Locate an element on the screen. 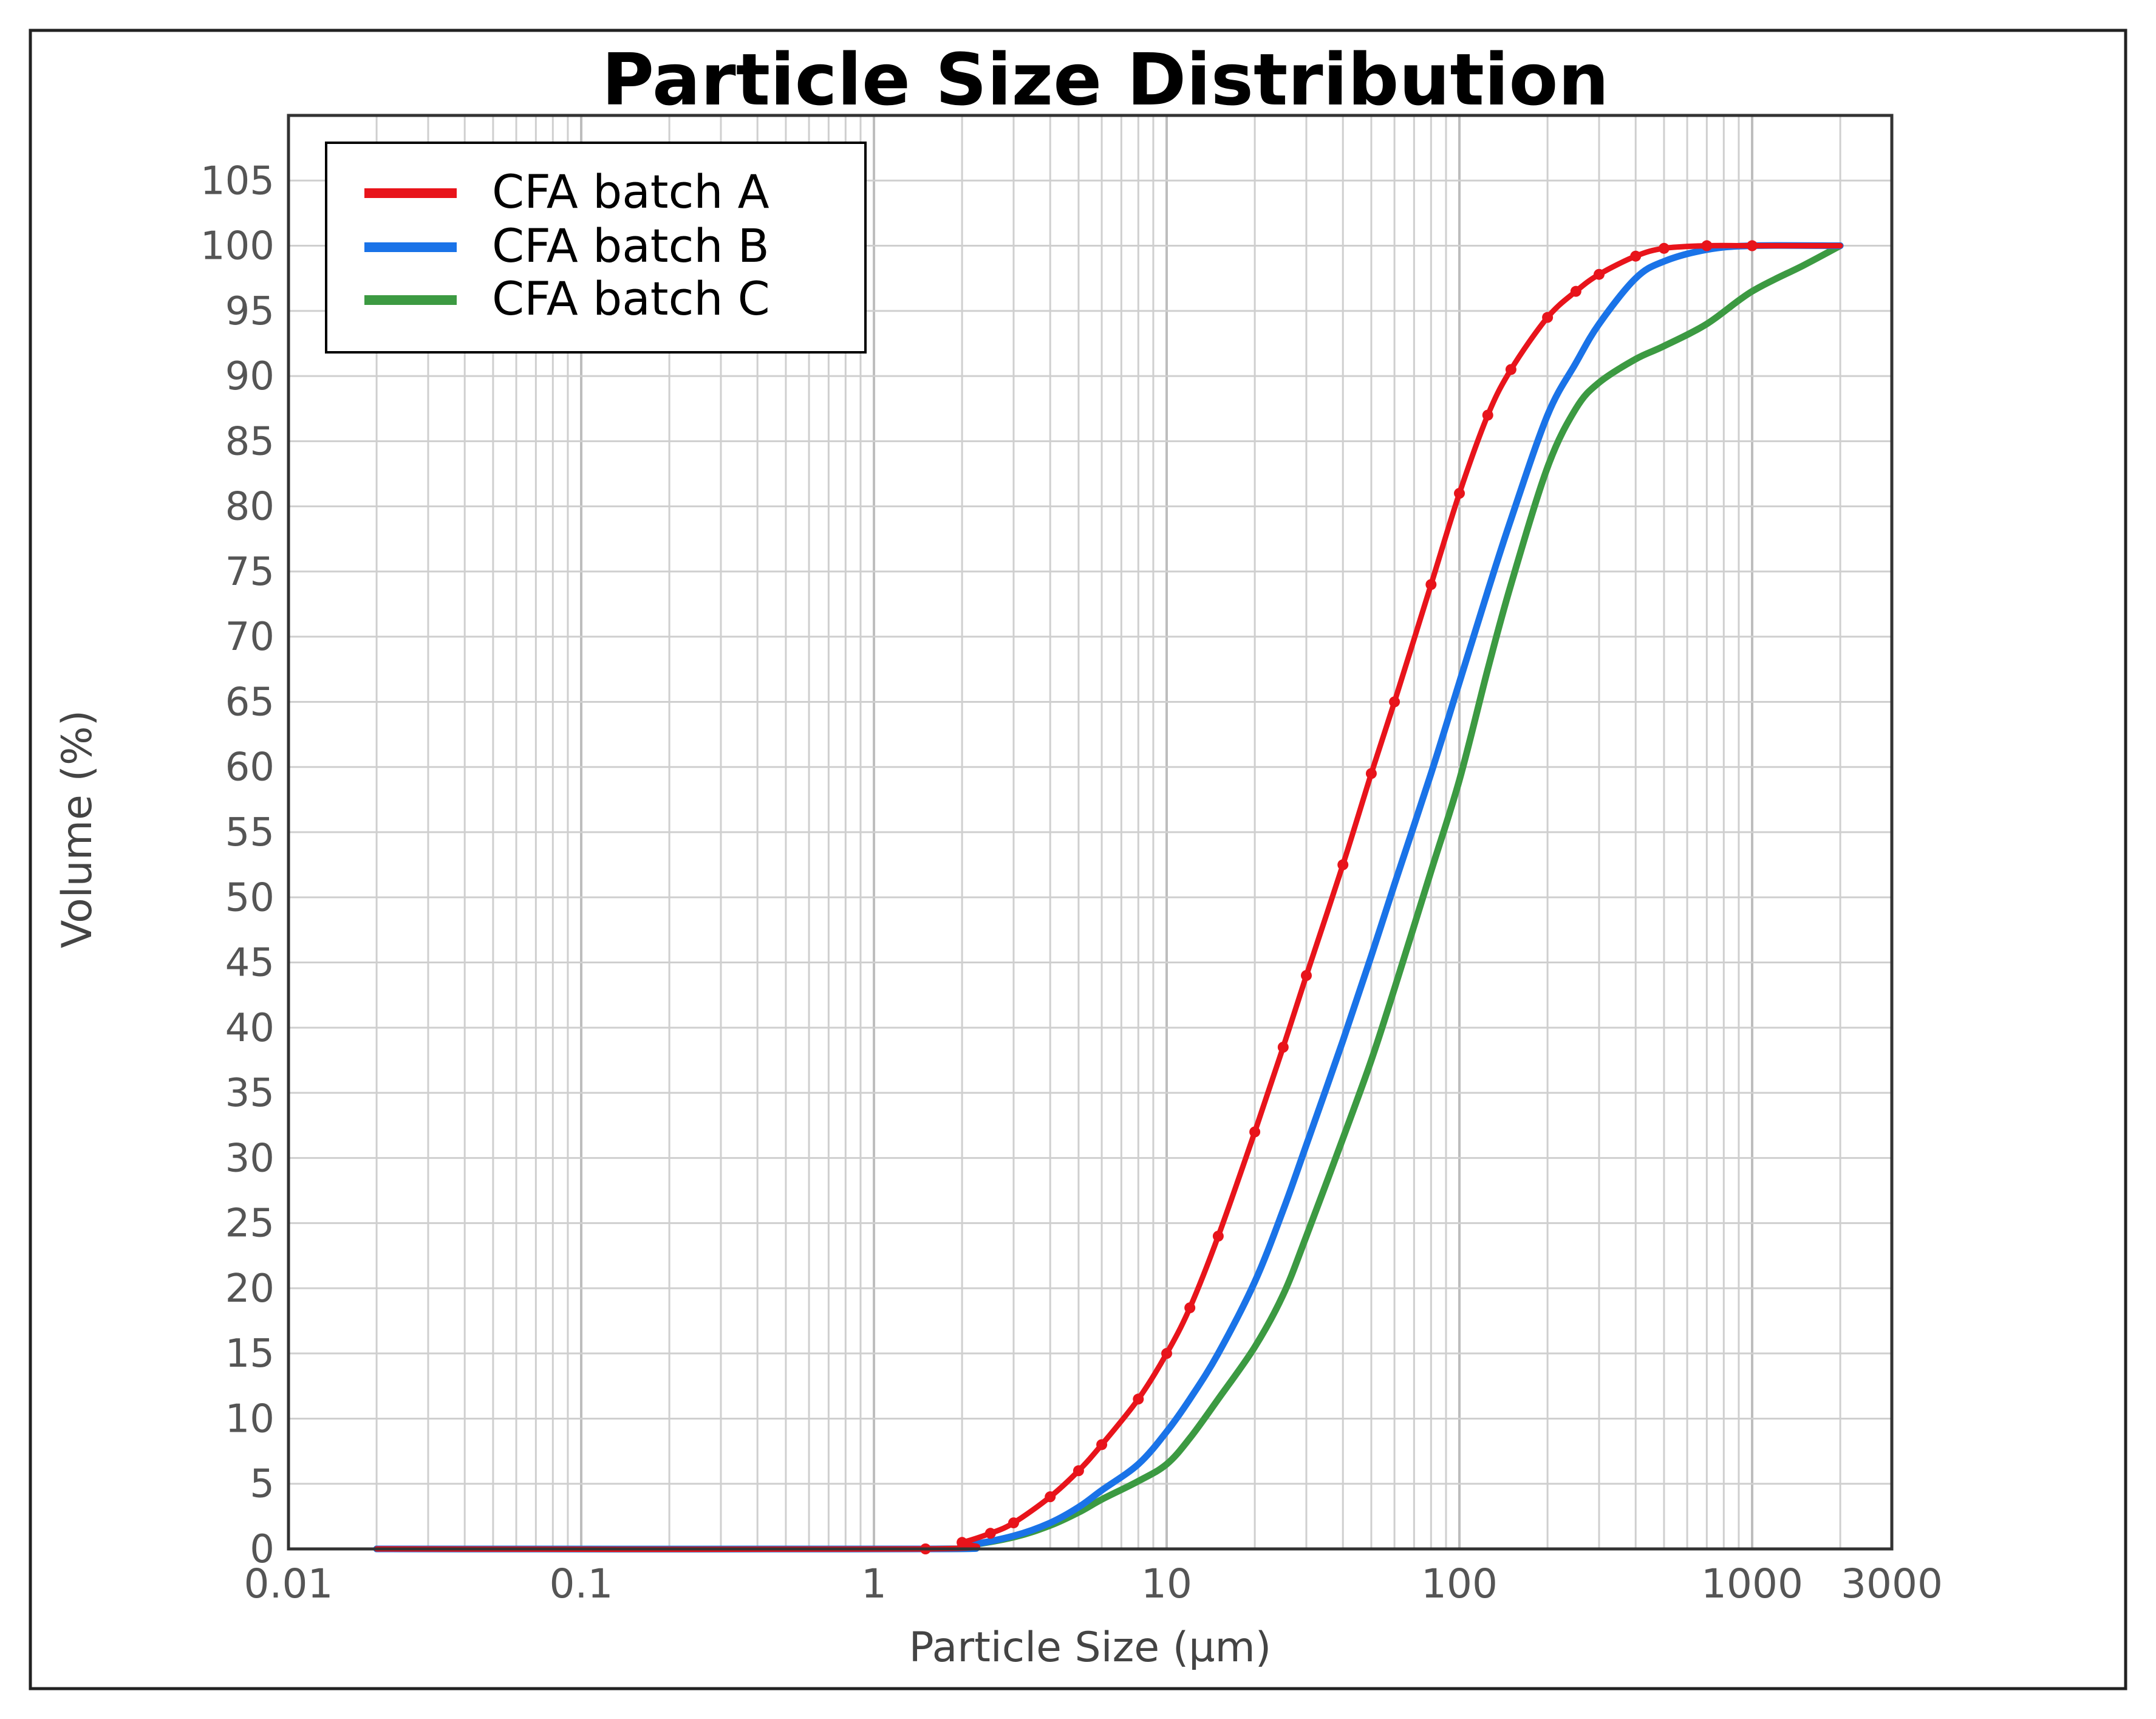 The height and width of the screenshot is (1719, 2156). y-tick-label: 25 is located at coordinates (250, 1223).